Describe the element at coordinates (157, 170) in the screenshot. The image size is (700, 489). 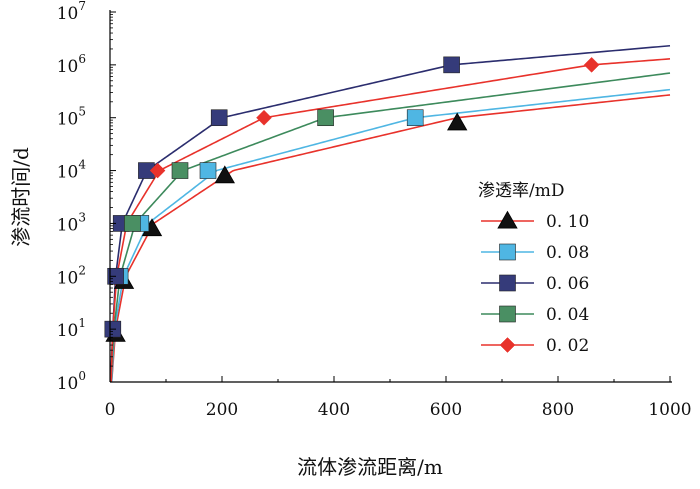
I see `data-point-s4-p0` at that location.